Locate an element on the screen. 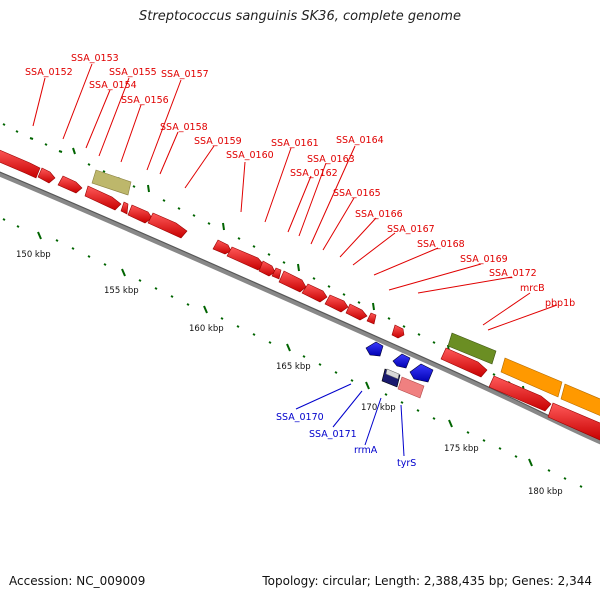 The height and width of the screenshot is (600, 600). gene-label: SSA_0157 is located at coordinates (185, 74).